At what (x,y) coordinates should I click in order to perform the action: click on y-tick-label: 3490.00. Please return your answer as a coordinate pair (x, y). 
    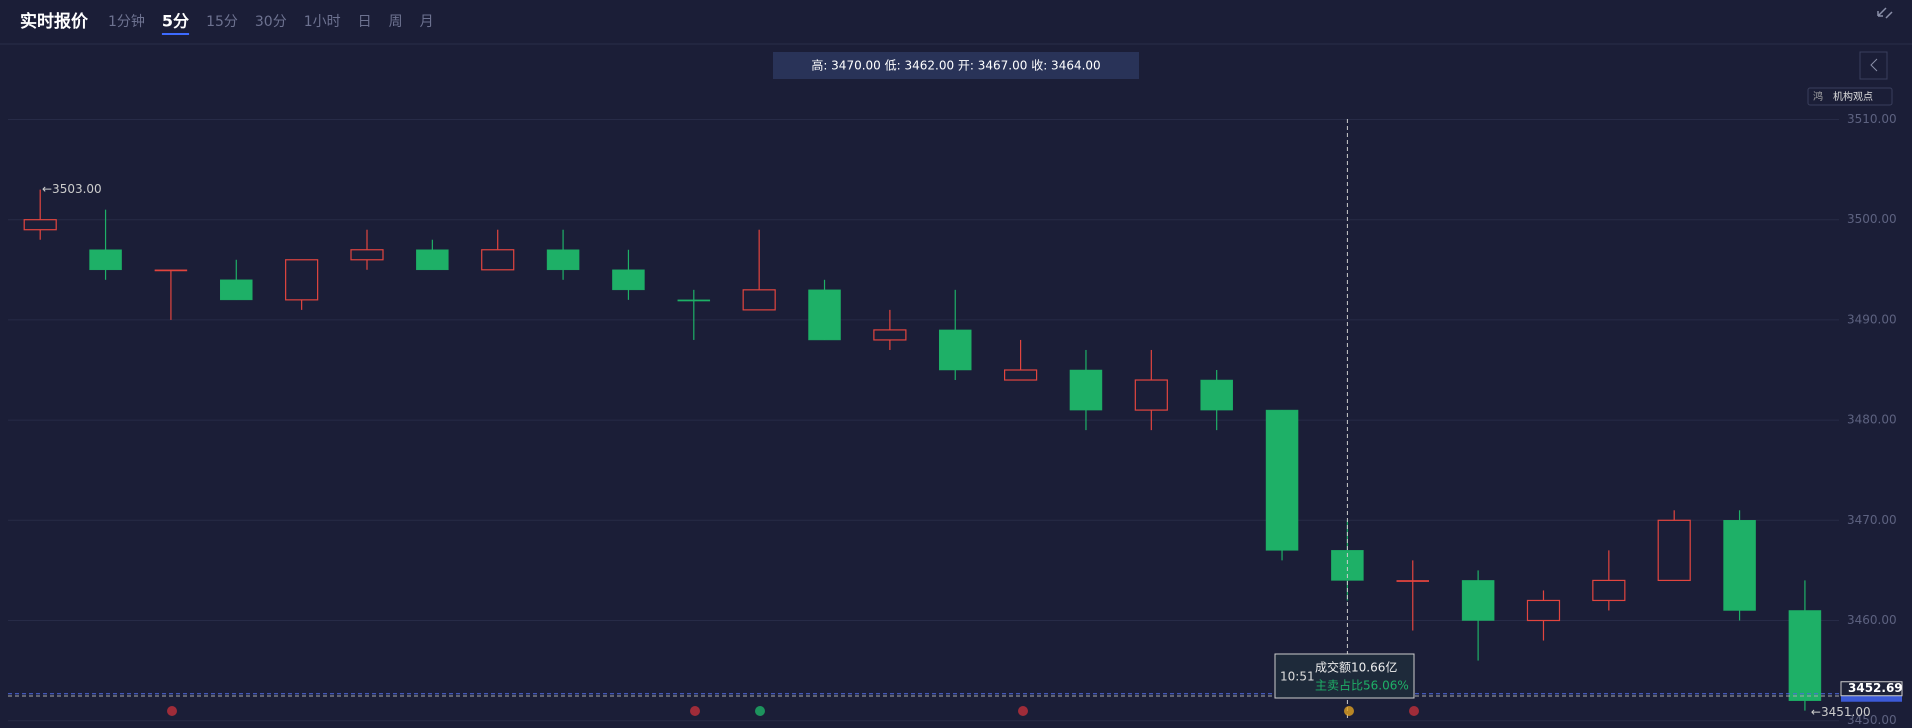
    Looking at the image, I should click on (1872, 319).